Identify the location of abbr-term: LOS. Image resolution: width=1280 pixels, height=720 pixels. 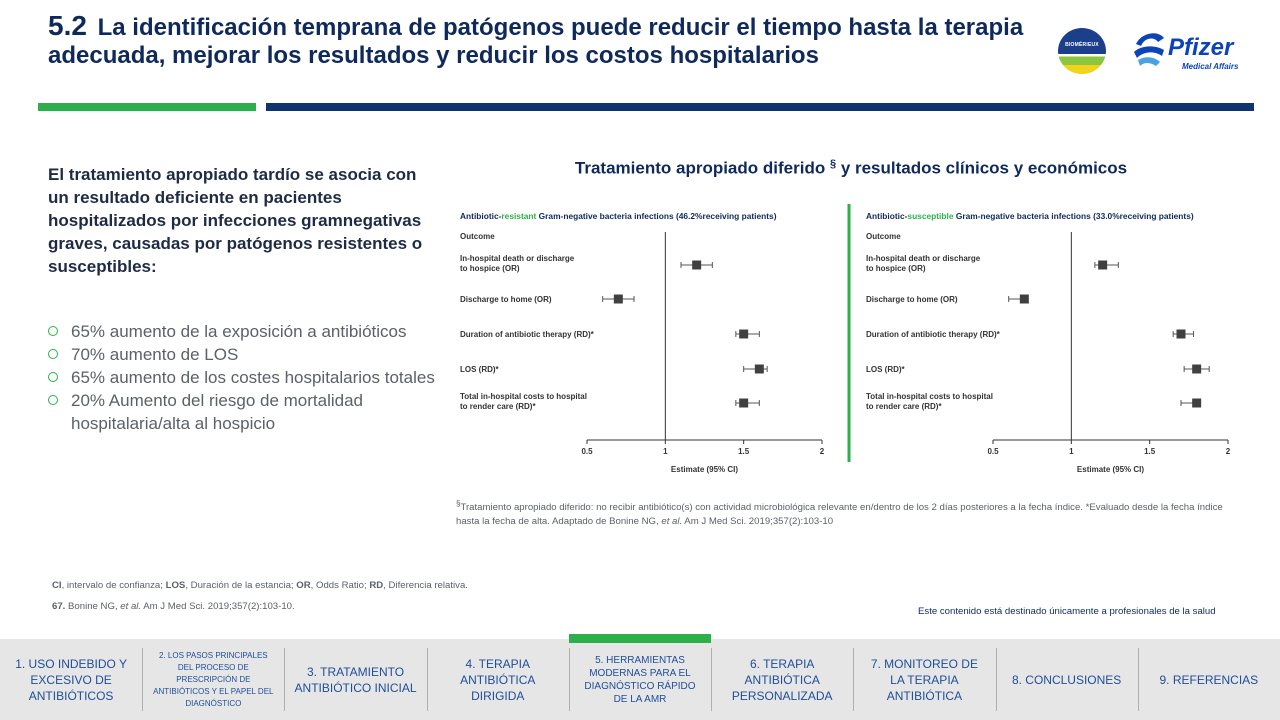
(175, 585).